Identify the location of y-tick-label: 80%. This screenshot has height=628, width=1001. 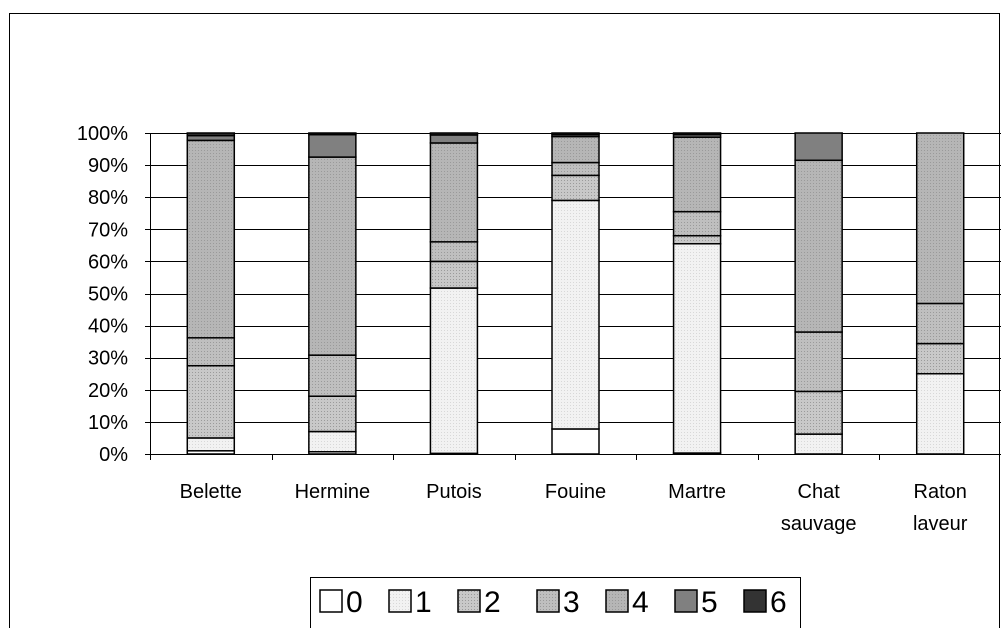
(108, 198).